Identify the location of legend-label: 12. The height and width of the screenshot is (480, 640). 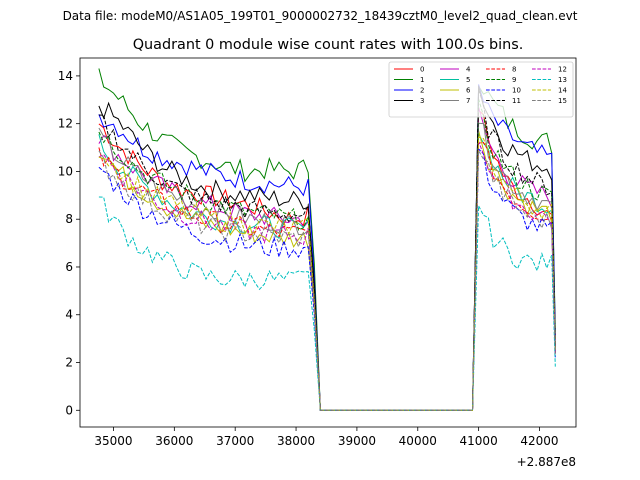
(562, 70).